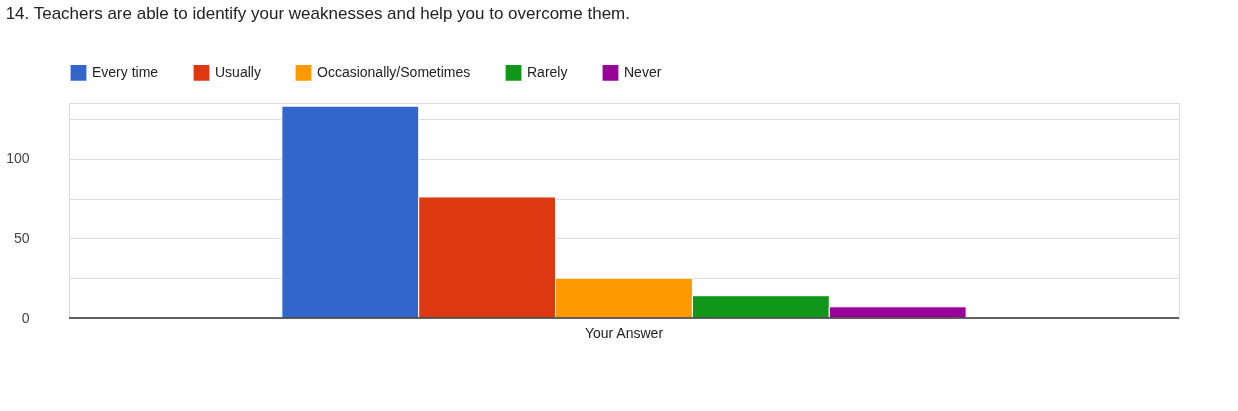 The height and width of the screenshot is (411, 1238). What do you see at coordinates (25, 317) in the screenshot?
I see `y-tick-label: 0` at bounding box center [25, 317].